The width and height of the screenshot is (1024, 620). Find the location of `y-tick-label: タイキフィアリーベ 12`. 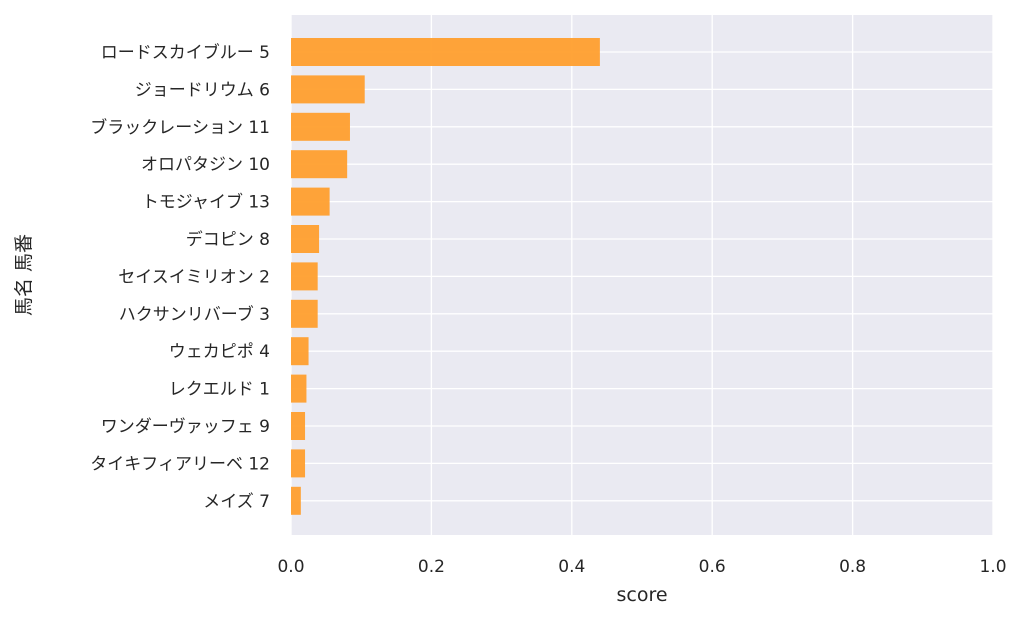

y-tick-label: タイキフィアリーベ 12 is located at coordinates (180, 464).